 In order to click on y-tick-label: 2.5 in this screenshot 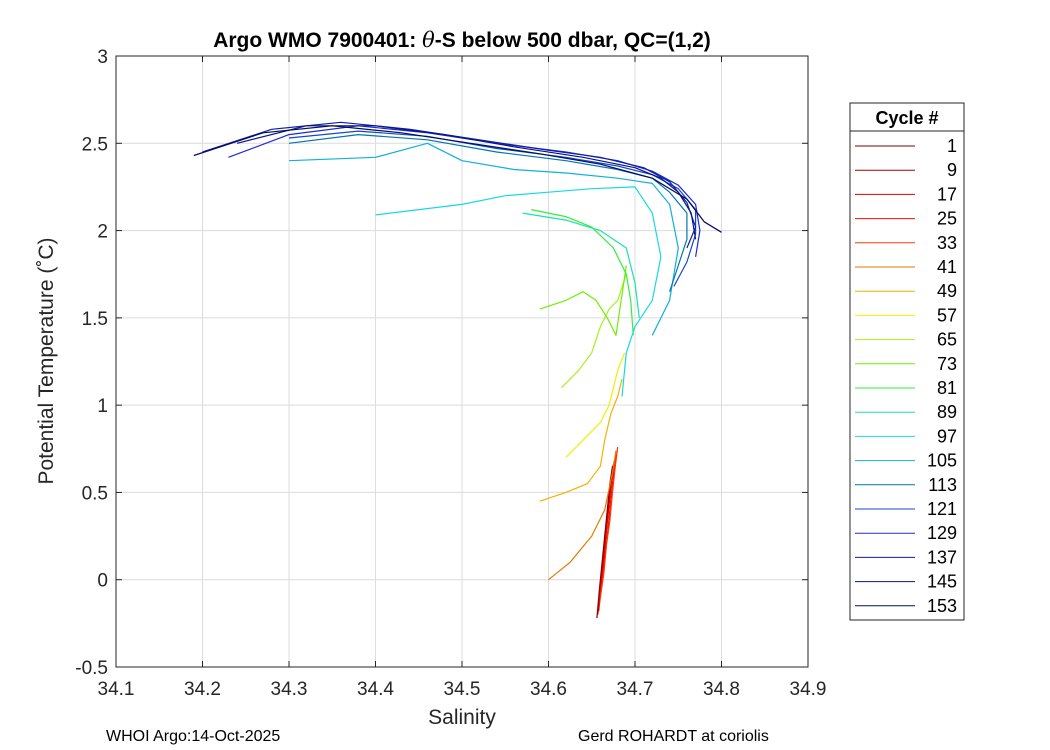, I will do `click(95, 144)`.